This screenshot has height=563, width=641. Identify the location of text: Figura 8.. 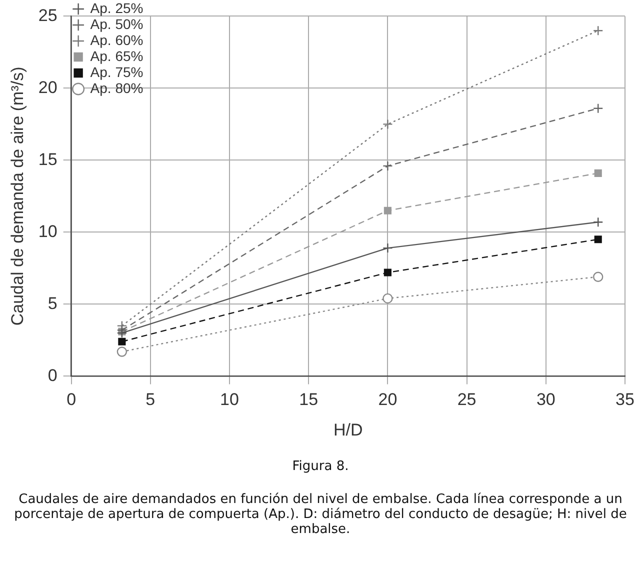
(320, 466).